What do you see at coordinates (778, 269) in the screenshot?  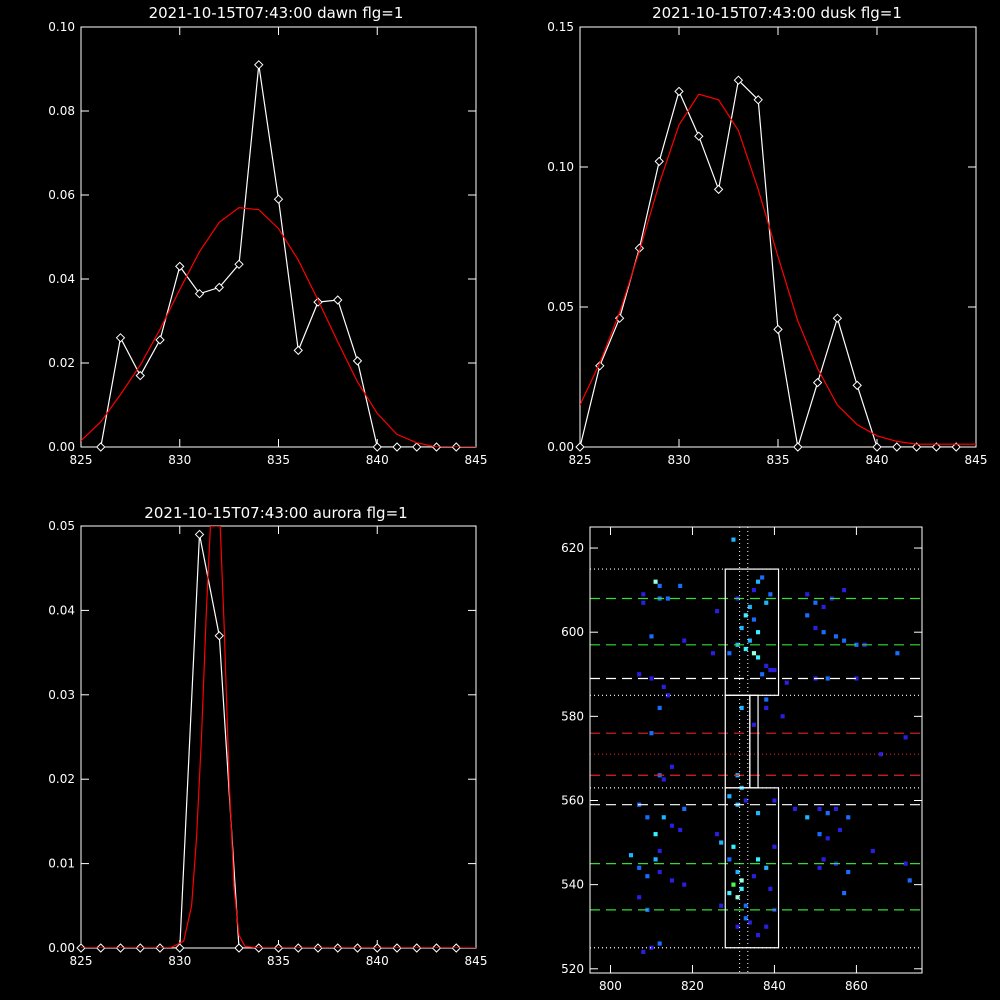 I see `dusk-fit-line` at bounding box center [778, 269].